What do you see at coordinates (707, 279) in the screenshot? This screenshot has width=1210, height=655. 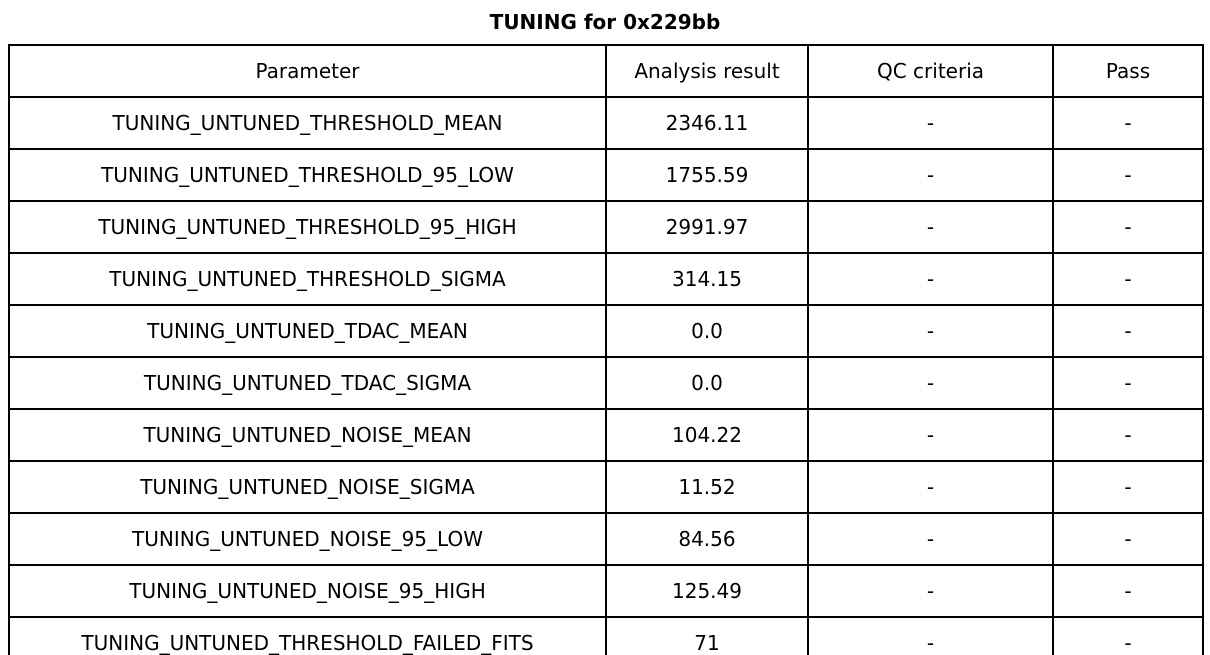 I see `analysis-result-cell: 314.15` at bounding box center [707, 279].